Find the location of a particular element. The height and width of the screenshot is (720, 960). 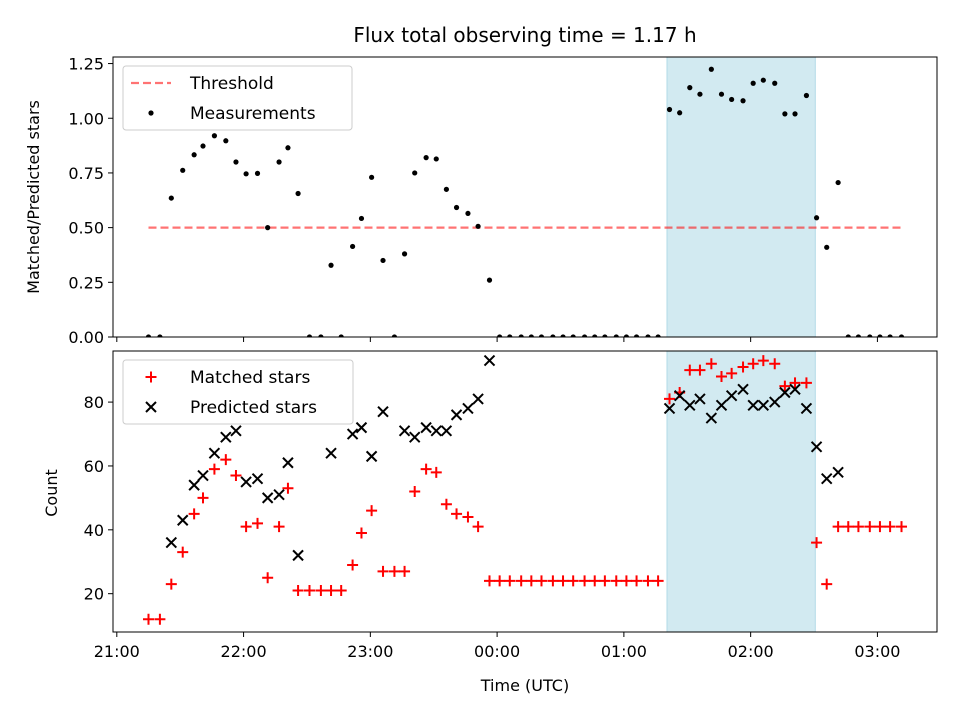

x-tick-label: 23:00 is located at coordinates (370, 651).